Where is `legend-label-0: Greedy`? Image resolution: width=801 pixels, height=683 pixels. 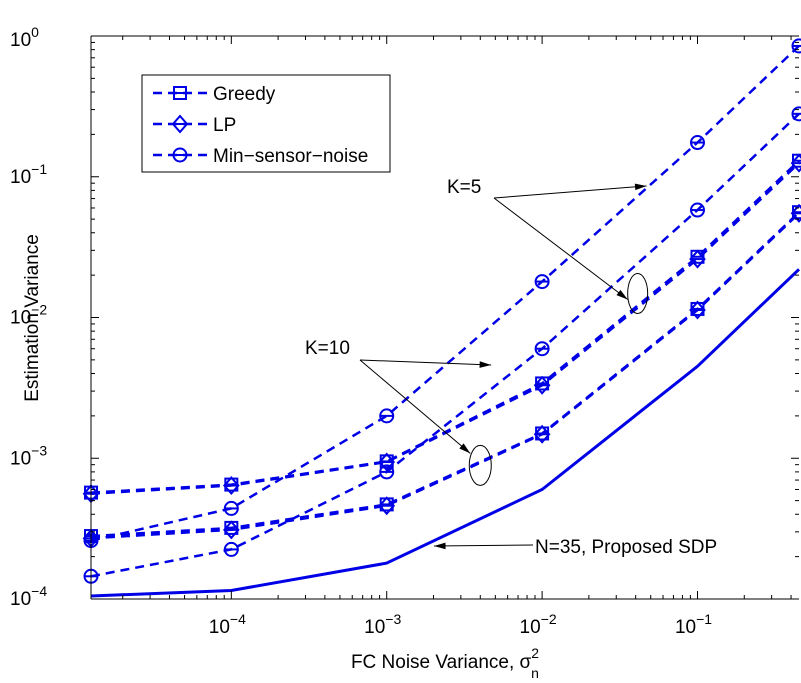
legend-label-0: Greedy is located at coordinates (244, 94).